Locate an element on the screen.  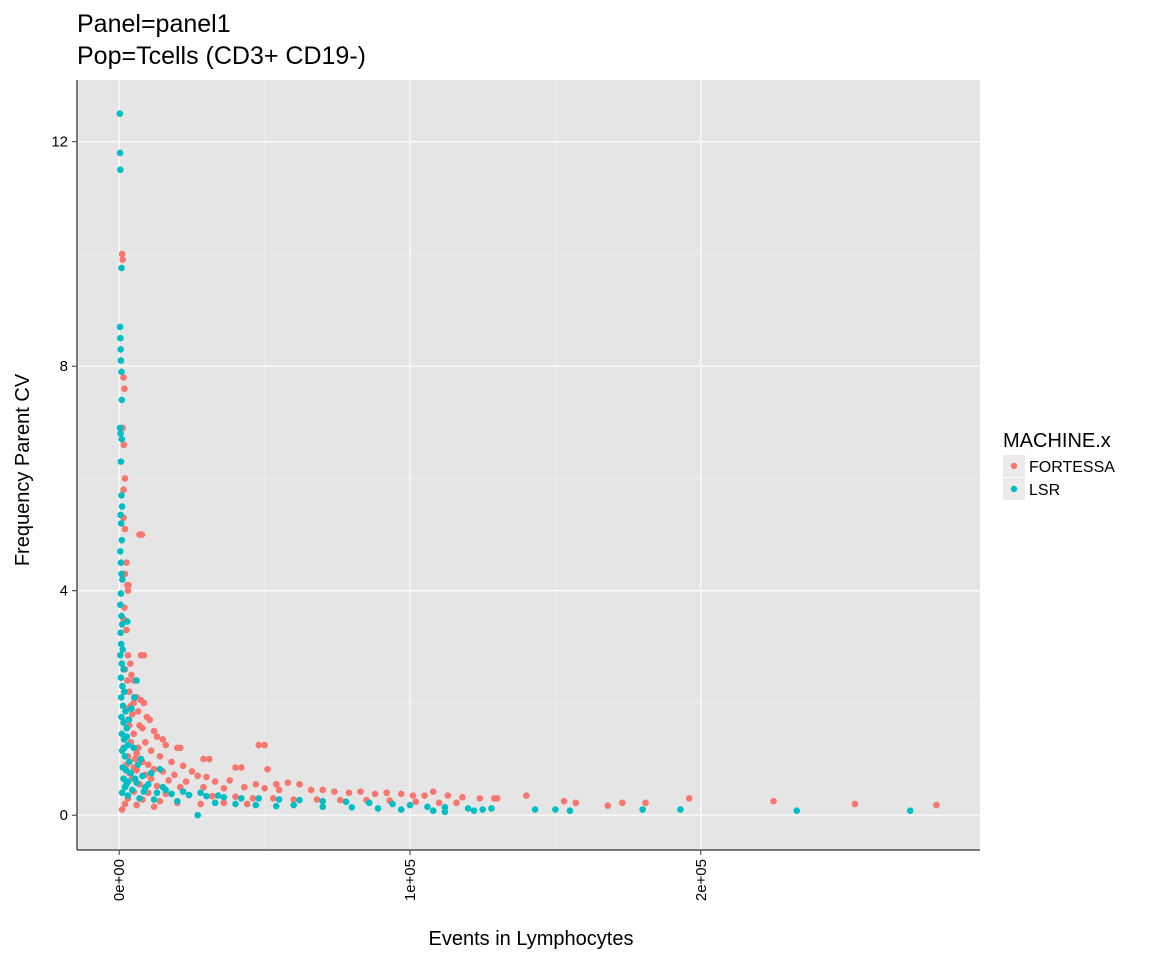
y-tick-label: 4 is located at coordinates (64, 591).